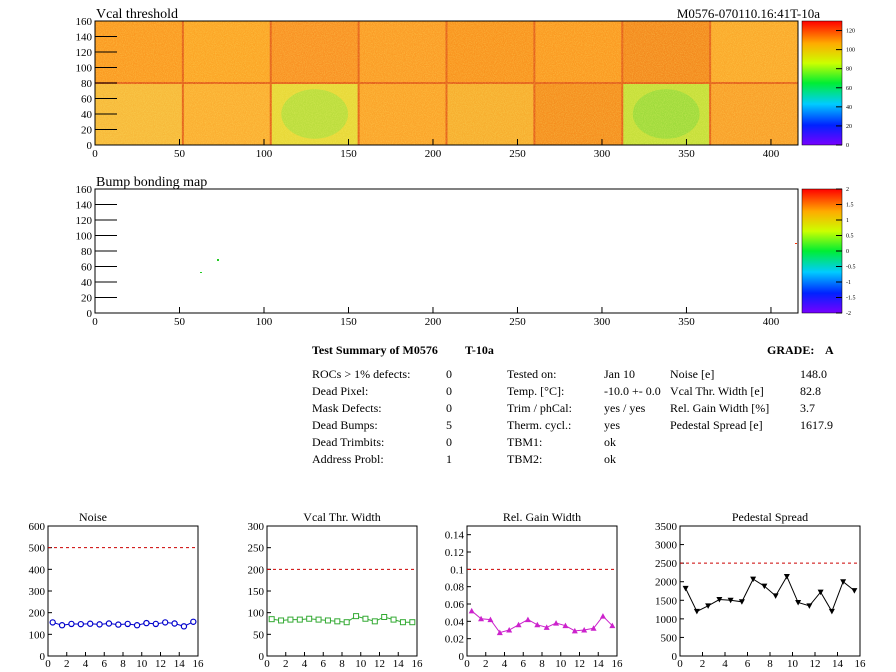 Image resolution: width=896 pixels, height=672 pixels. I want to click on condition-label: TBM2:, so click(525, 459).